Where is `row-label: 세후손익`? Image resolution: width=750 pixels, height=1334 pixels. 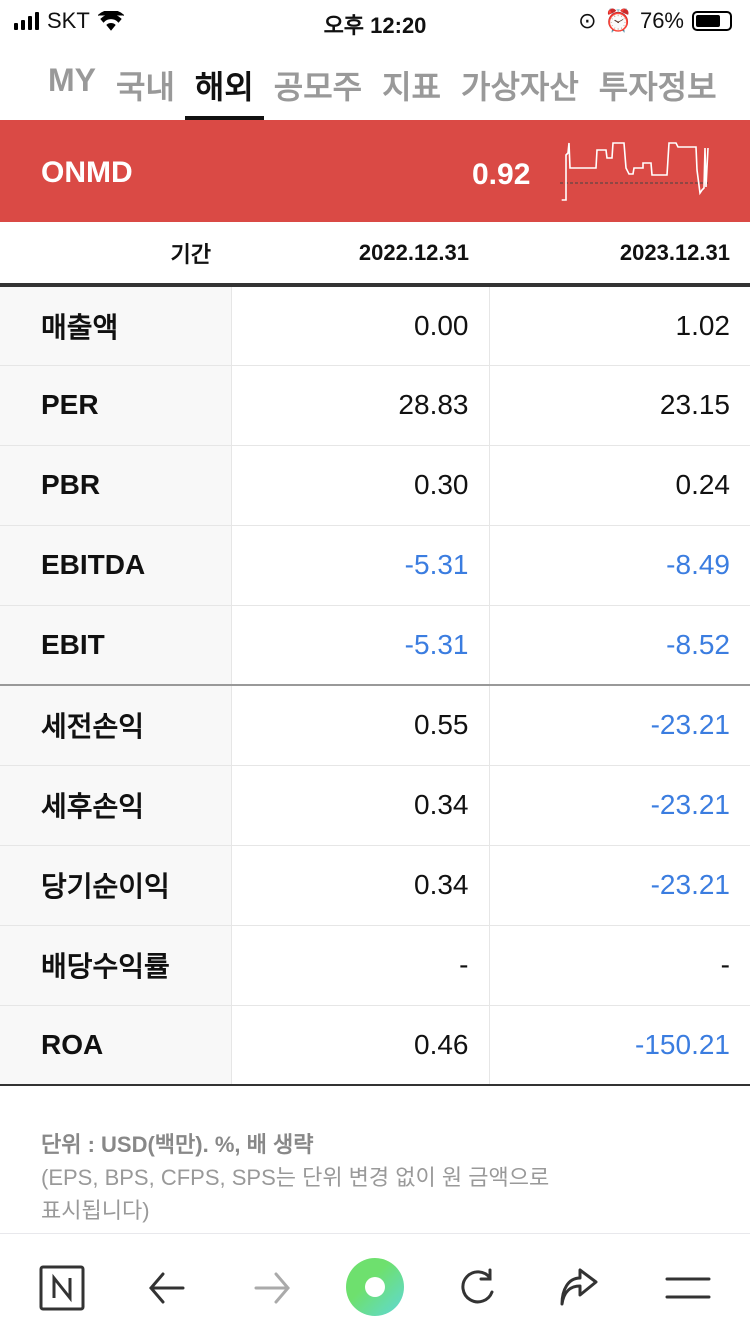 row-label: 세후손익 is located at coordinates (115, 805).